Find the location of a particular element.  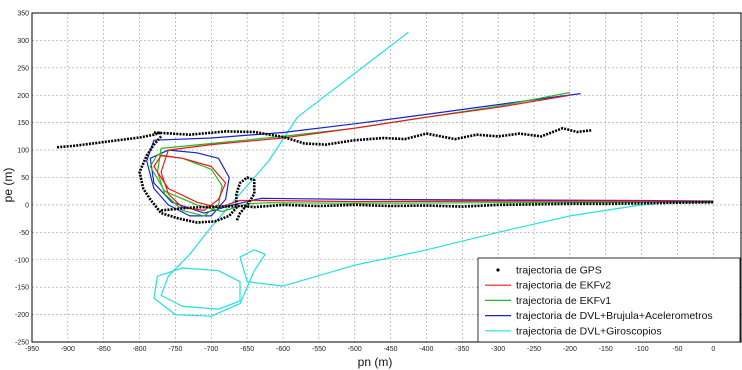

x-tick-label: -700 is located at coordinates (211, 349).